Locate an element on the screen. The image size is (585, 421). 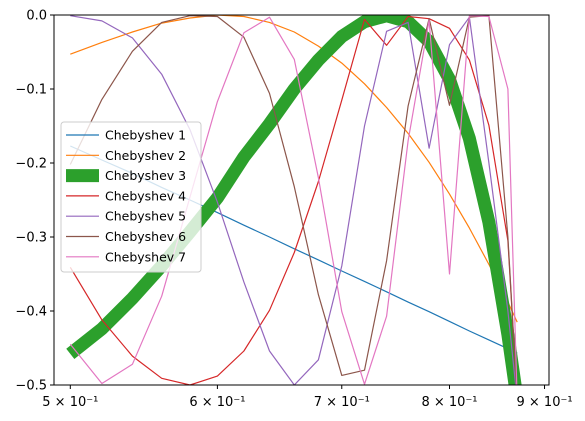
y-tick-label: −0.5 is located at coordinates (31, 386).